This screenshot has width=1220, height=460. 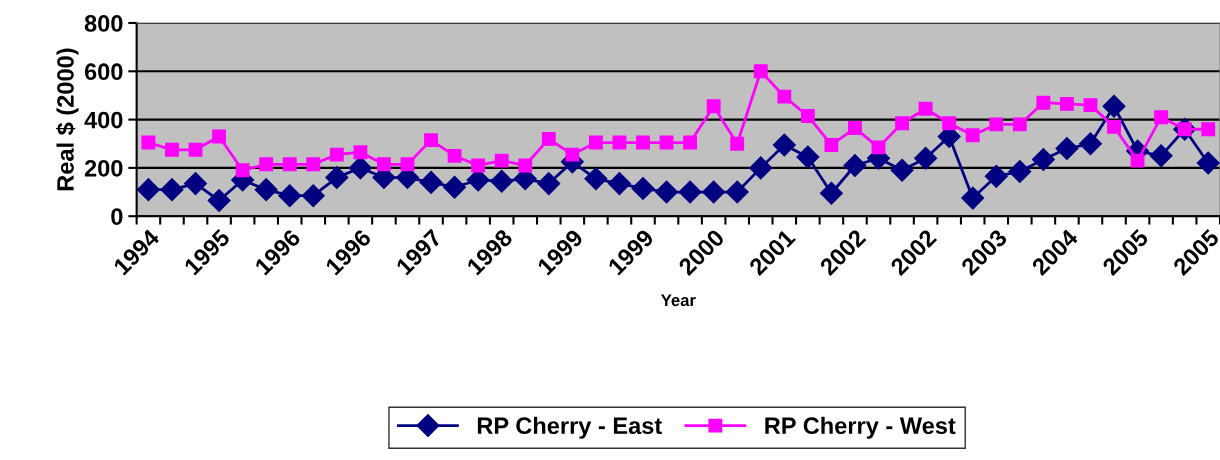 I want to click on y-tick-label: 200, so click(x=103, y=168).